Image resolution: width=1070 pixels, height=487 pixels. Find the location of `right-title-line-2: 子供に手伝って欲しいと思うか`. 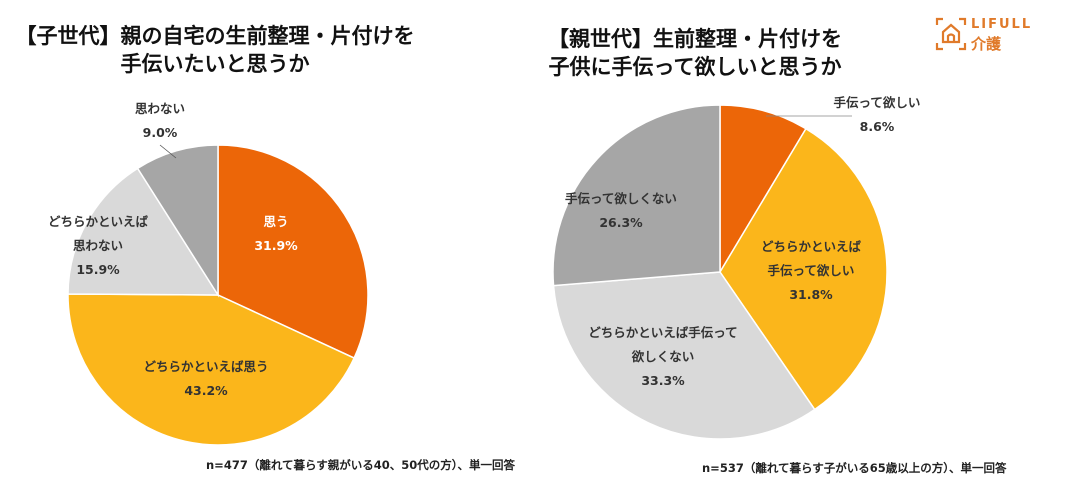

right-title-line-2: 子供に手伝って欲しいと思うか is located at coordinates (695, 67).